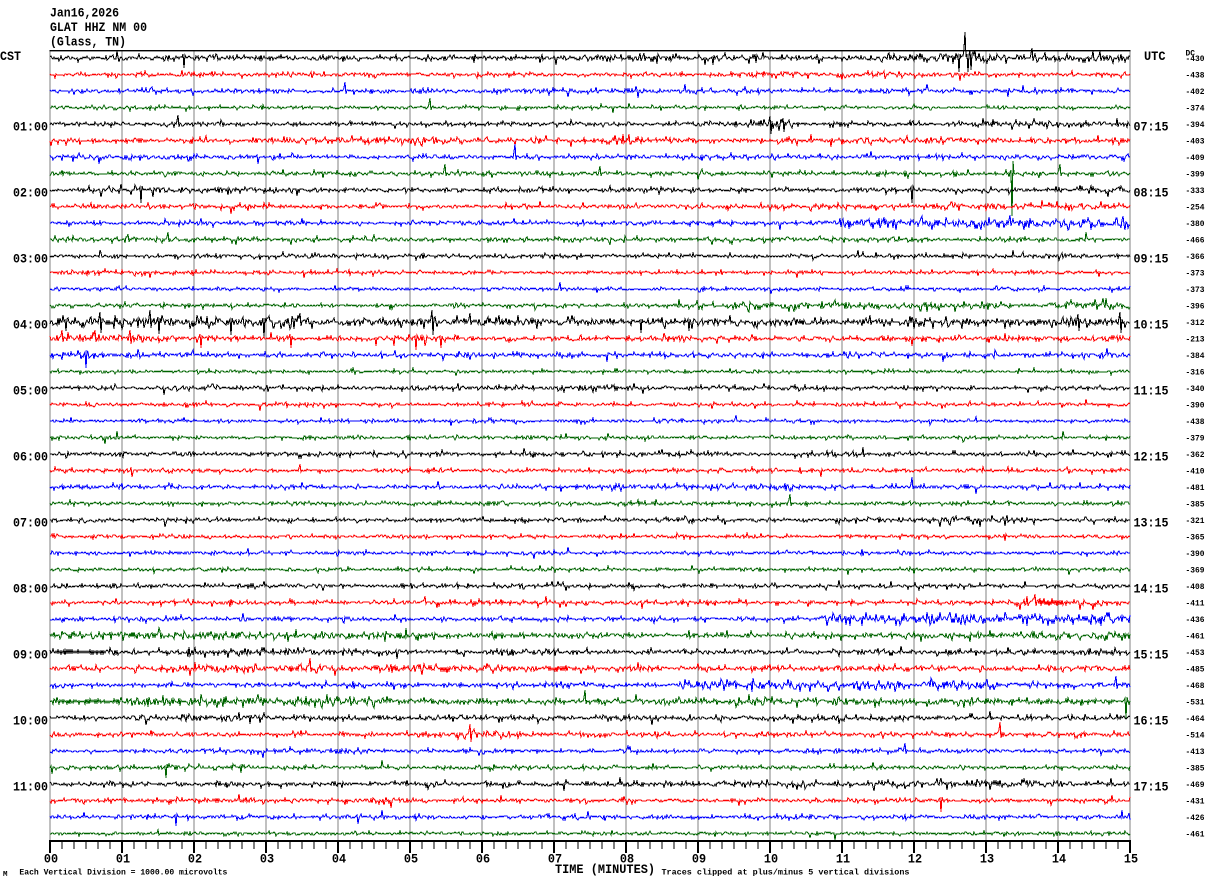 Image resolution: width=1210 pixels, height=886 pixels. What do you see at coordinates (1195, 801) in the screenshot?
I see `svg-text: -431` at bounding box center [1195, 801].